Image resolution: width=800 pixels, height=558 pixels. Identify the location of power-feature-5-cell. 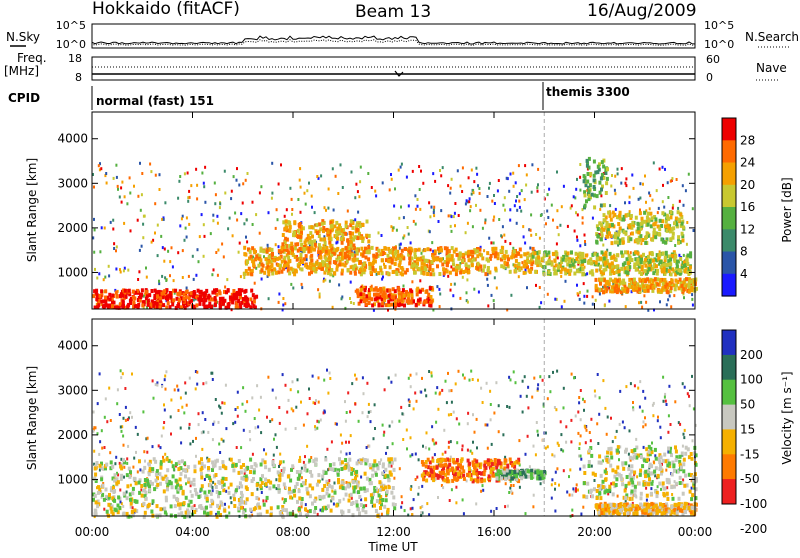
(601, 178).